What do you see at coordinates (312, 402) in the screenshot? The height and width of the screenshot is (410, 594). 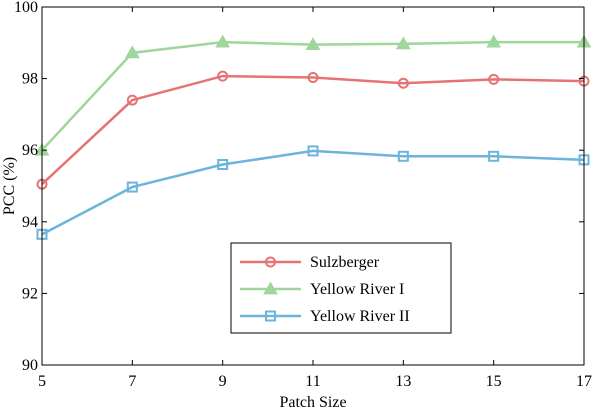 I see `x-axis-label: Patch Size` at bounding box center [312, 402].